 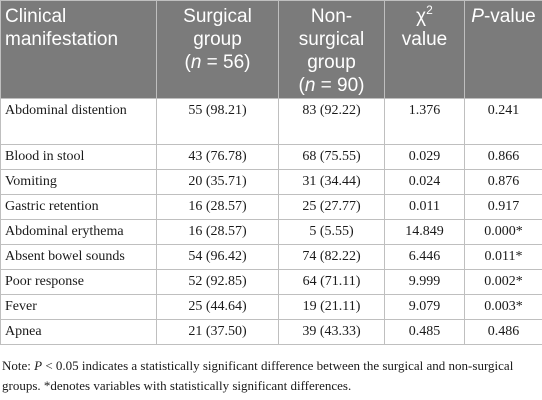 What do you see at coordinates (331, 49) in the screenshot?
I see `header-nonsurgical-group: Non- surgical group (n = 90)` at bounding box center [331, 49].